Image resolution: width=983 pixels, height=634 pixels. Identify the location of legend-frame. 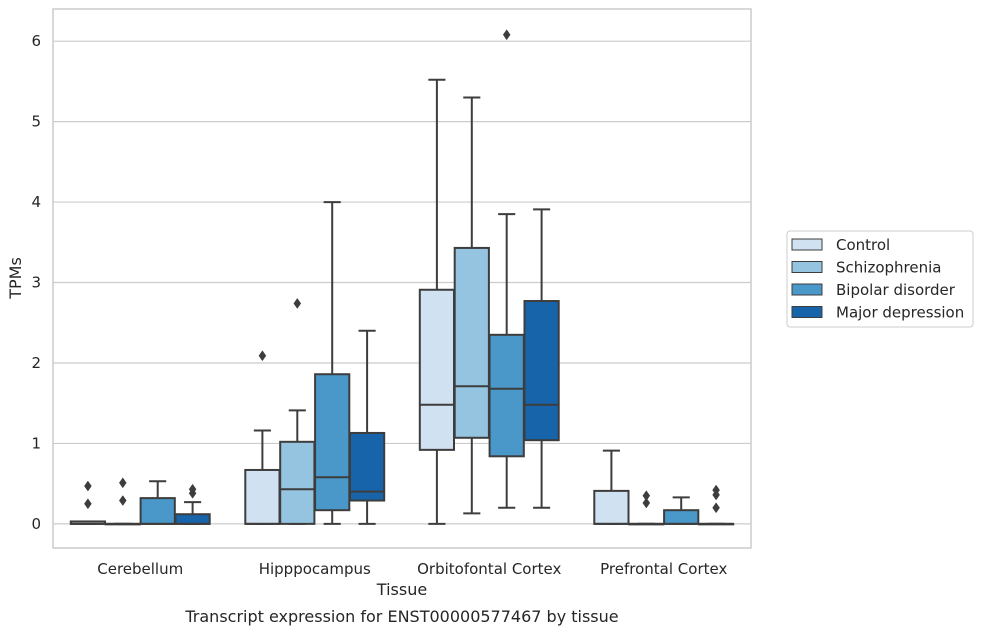
(880, 279).